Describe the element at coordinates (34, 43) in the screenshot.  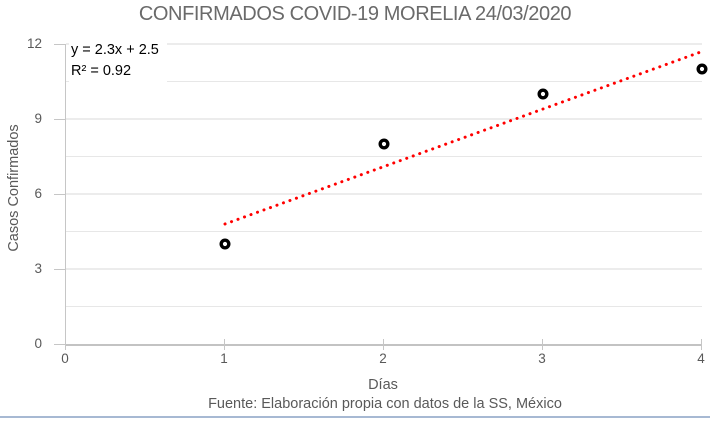
I see `y-tick-label: 12` at that location.